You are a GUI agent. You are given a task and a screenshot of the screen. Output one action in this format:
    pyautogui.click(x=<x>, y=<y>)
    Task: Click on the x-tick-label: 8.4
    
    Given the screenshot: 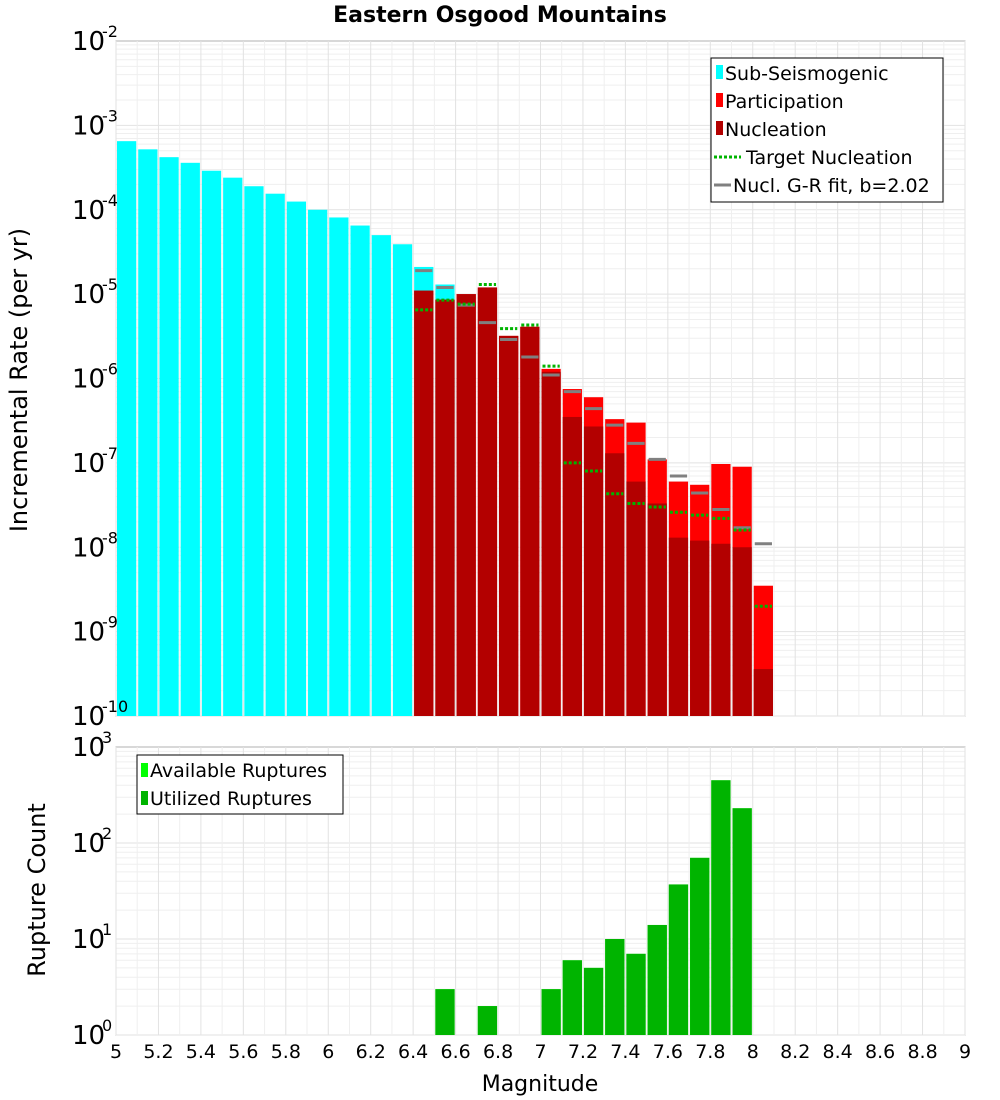 What is the action you would take?
    pyautogui.click(x=838, y=1052)
    